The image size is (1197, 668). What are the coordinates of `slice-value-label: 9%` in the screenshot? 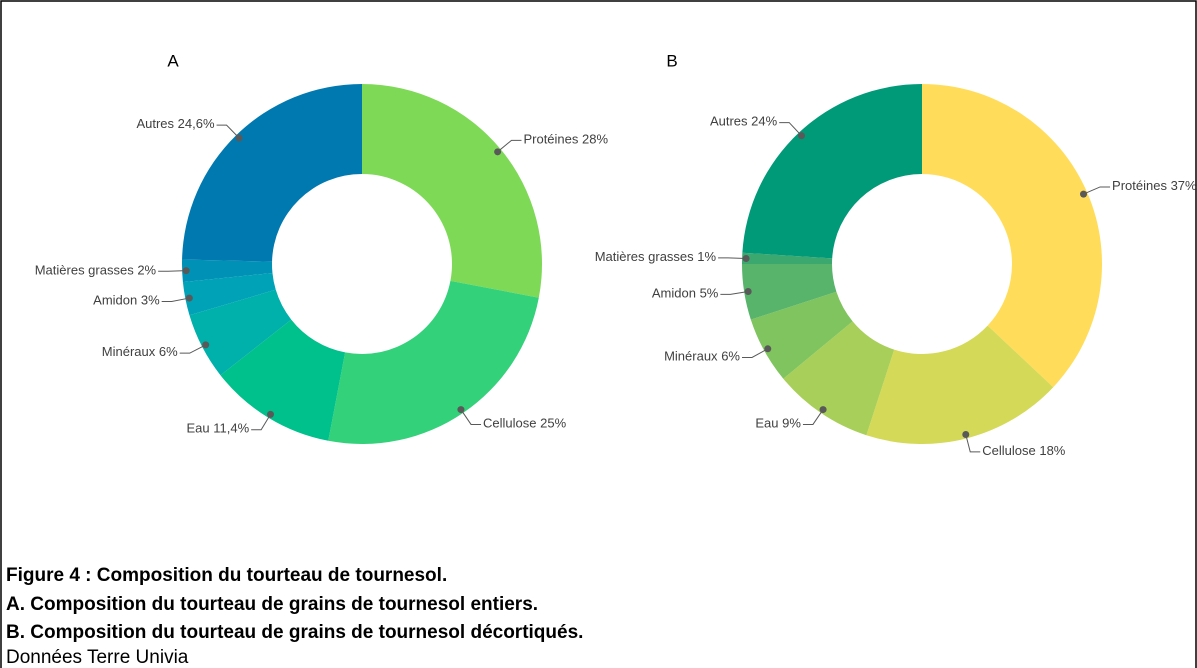 It's located at (791, 423).